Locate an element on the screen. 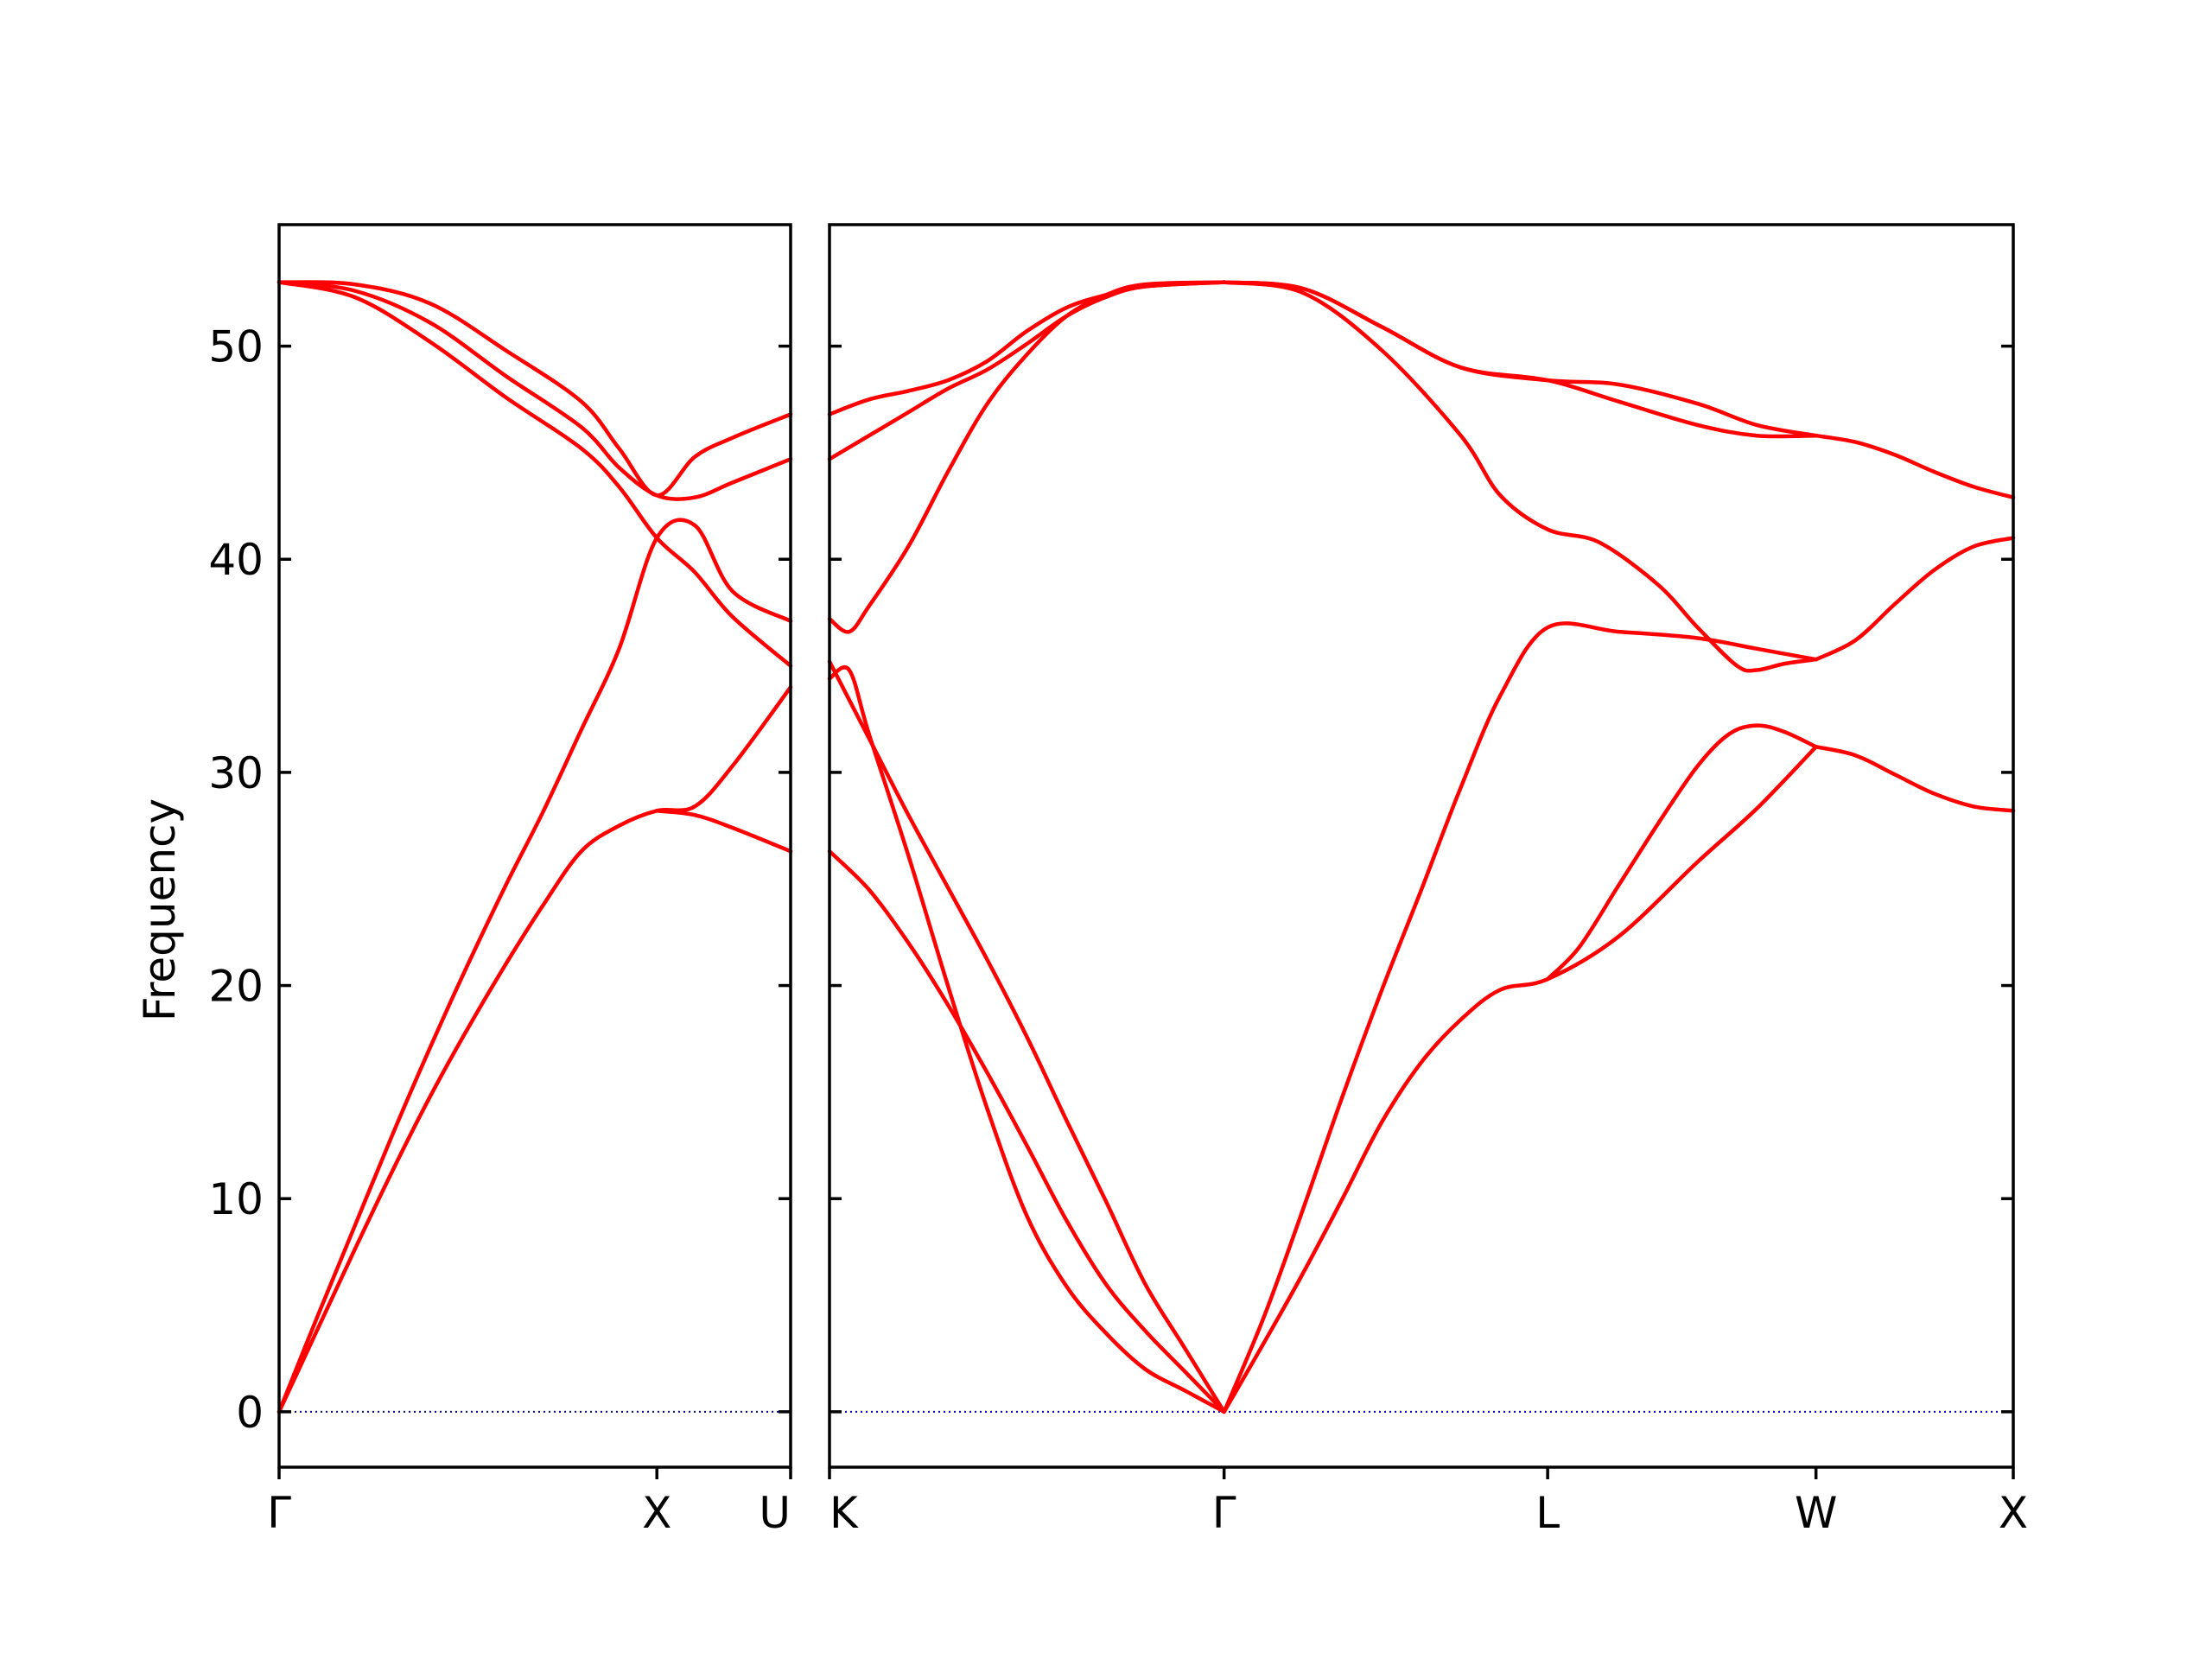 This screenshot has width=2212, height=1659. y-tick-label: 40 is located at coordinates (236, 560).